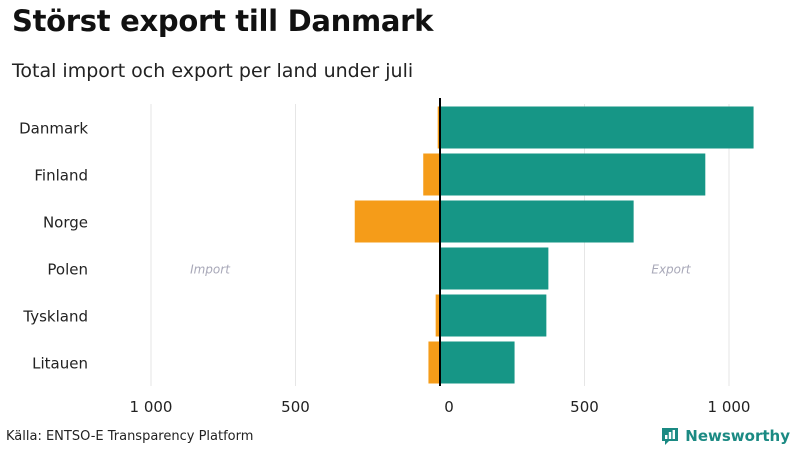 The image size is (800, 450). What do you see at coordinates (537, 221) in the screenshot?
I see `bar-export-norge` at bounding box center [537, 221].